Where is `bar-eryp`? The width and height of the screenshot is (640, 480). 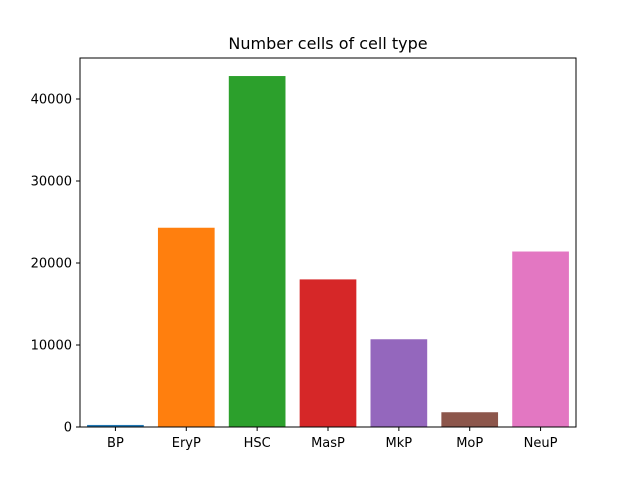 bar-eryp is located at coordinates (186, 327).